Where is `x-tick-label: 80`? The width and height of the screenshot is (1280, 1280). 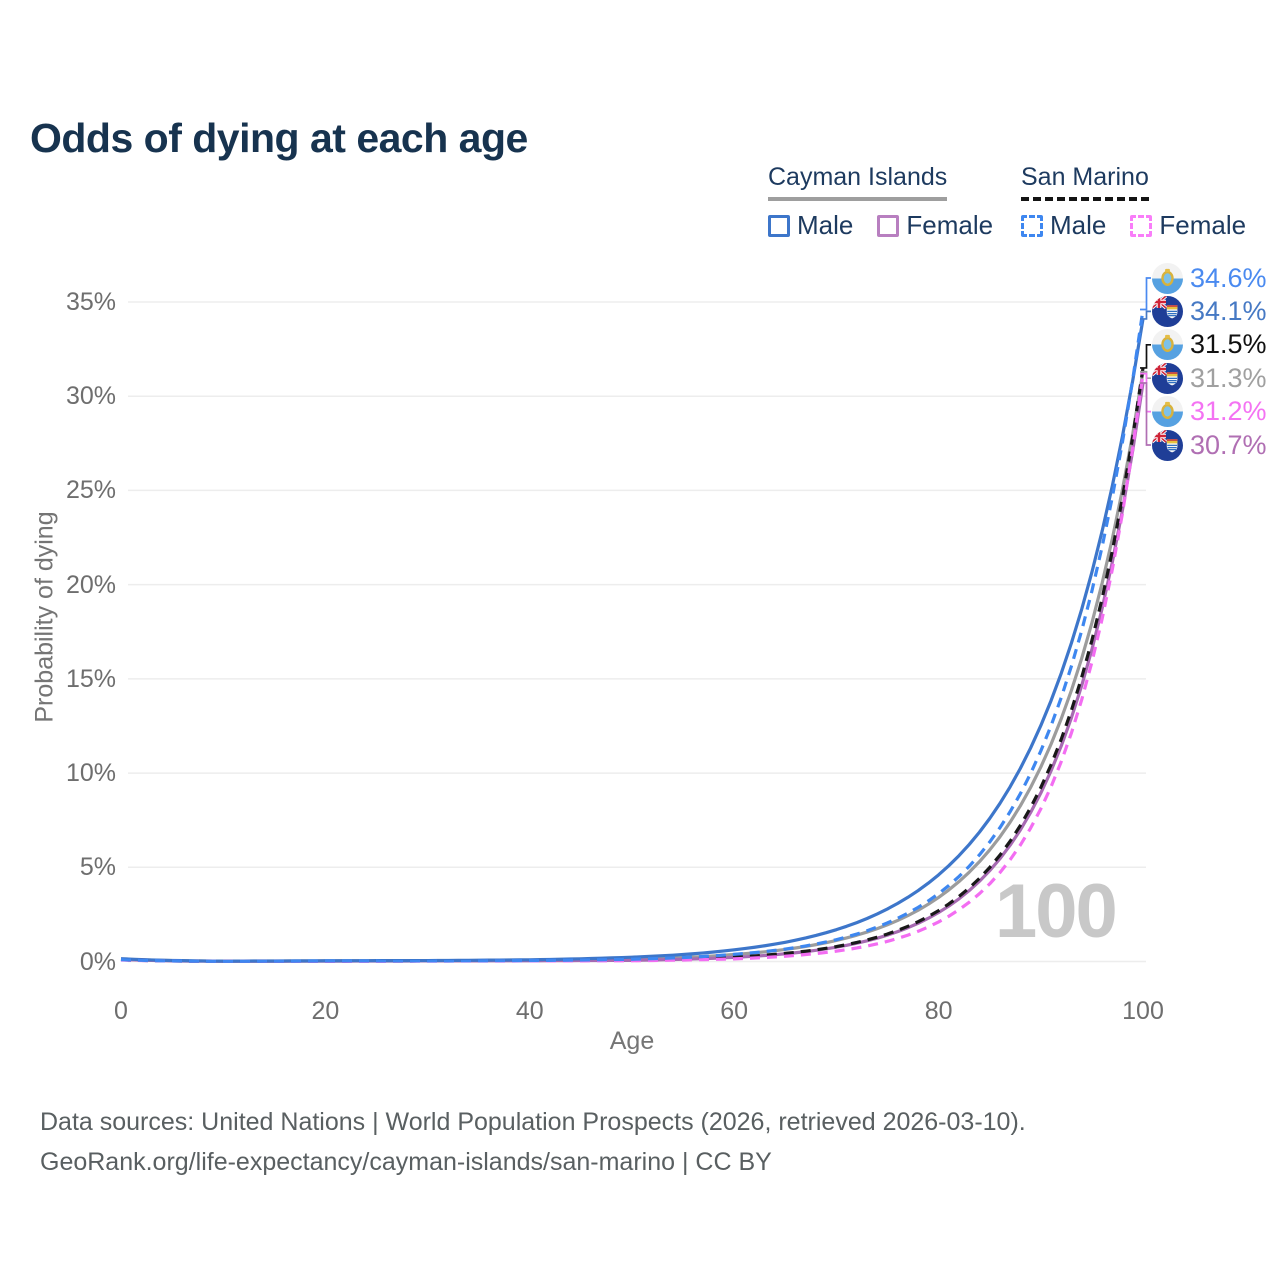
x-tick-label: 80 is located at coordinates (938, 1011).